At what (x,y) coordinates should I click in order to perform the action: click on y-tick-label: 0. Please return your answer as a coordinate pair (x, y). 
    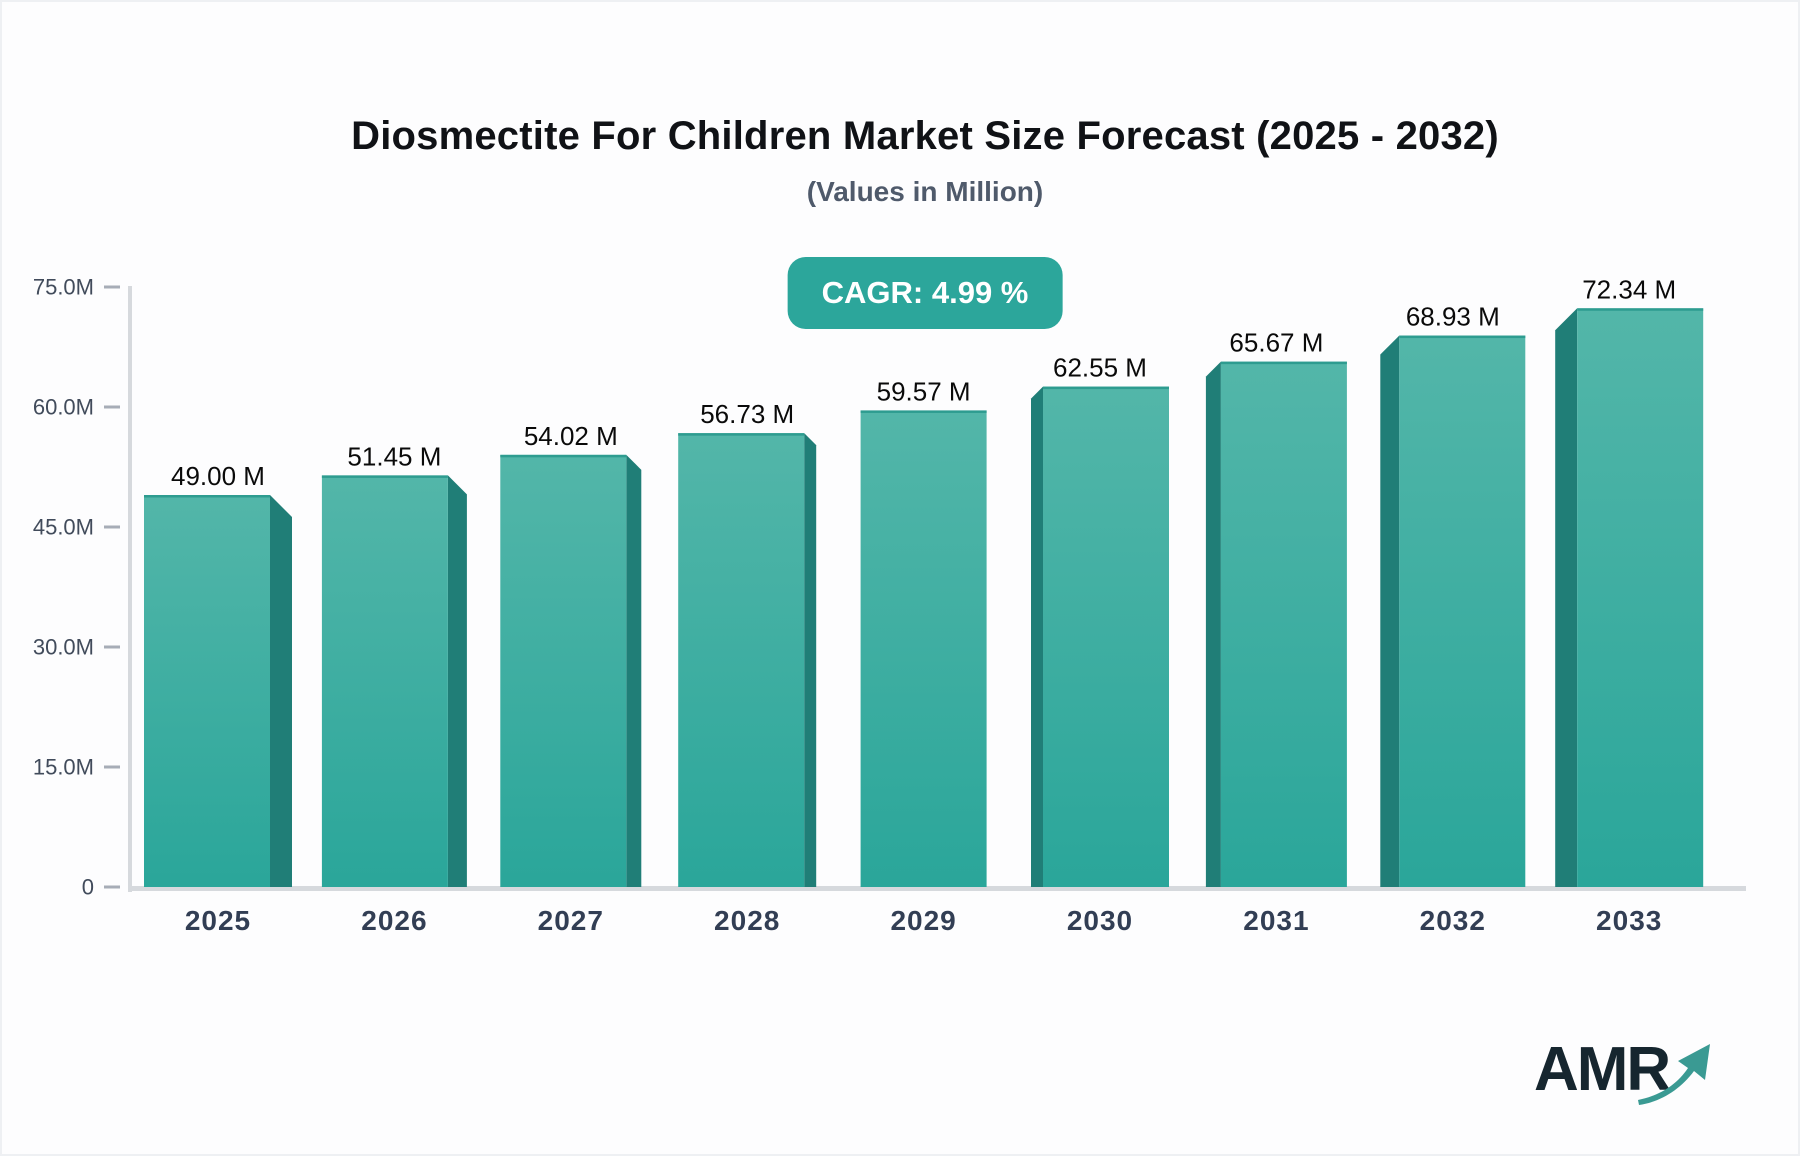
    Looking at the image, I should click on (88, 887).